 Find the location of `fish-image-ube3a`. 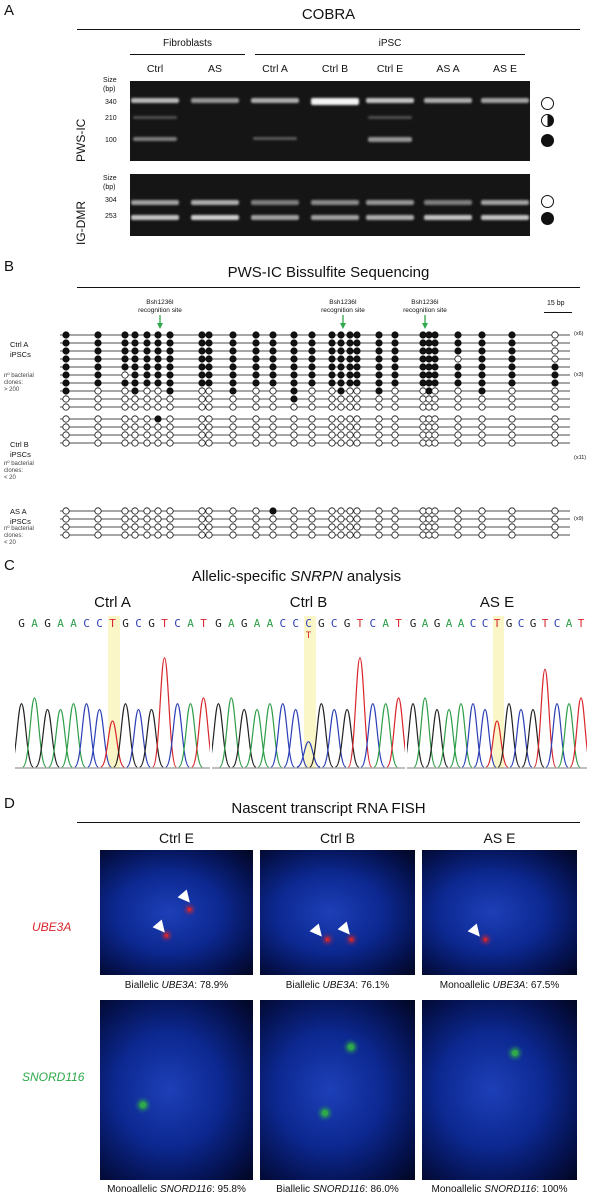

fish-image-ube3a is located at coordinates (499, 912).